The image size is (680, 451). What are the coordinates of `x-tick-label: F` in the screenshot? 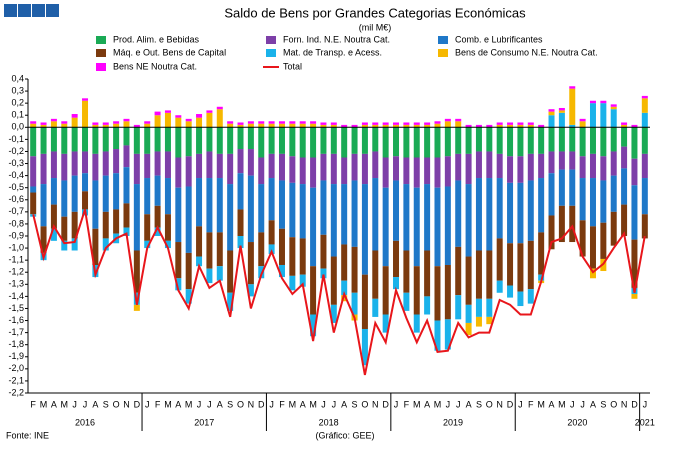 It's located at (282, 404).